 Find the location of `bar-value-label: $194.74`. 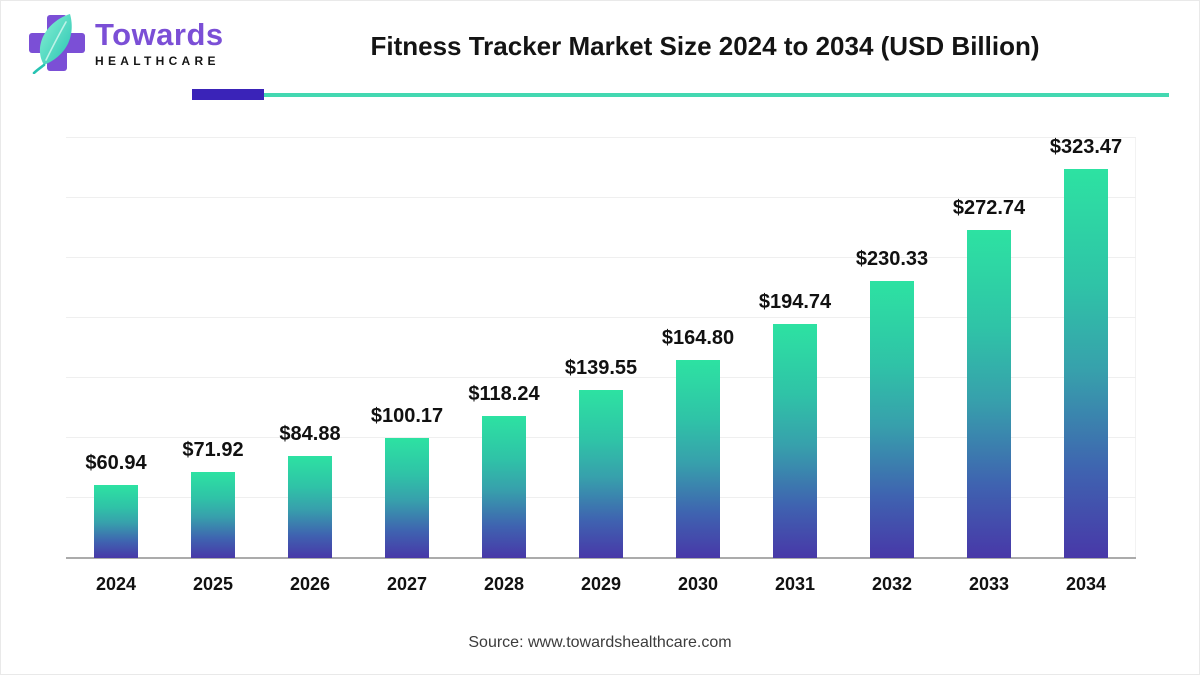

bar-value-label: $194.74 is located at coordinates (795, 302).